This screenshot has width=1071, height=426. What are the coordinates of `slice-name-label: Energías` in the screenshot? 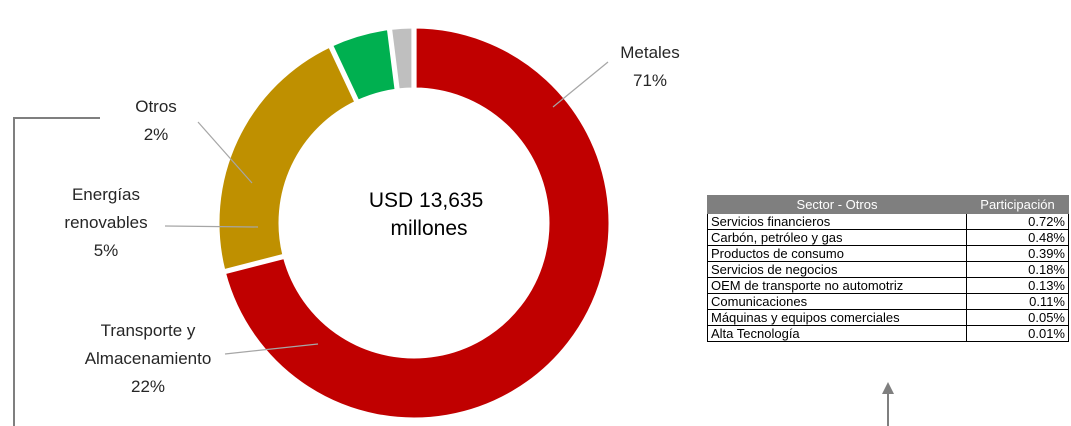 It's located at (106, 194).